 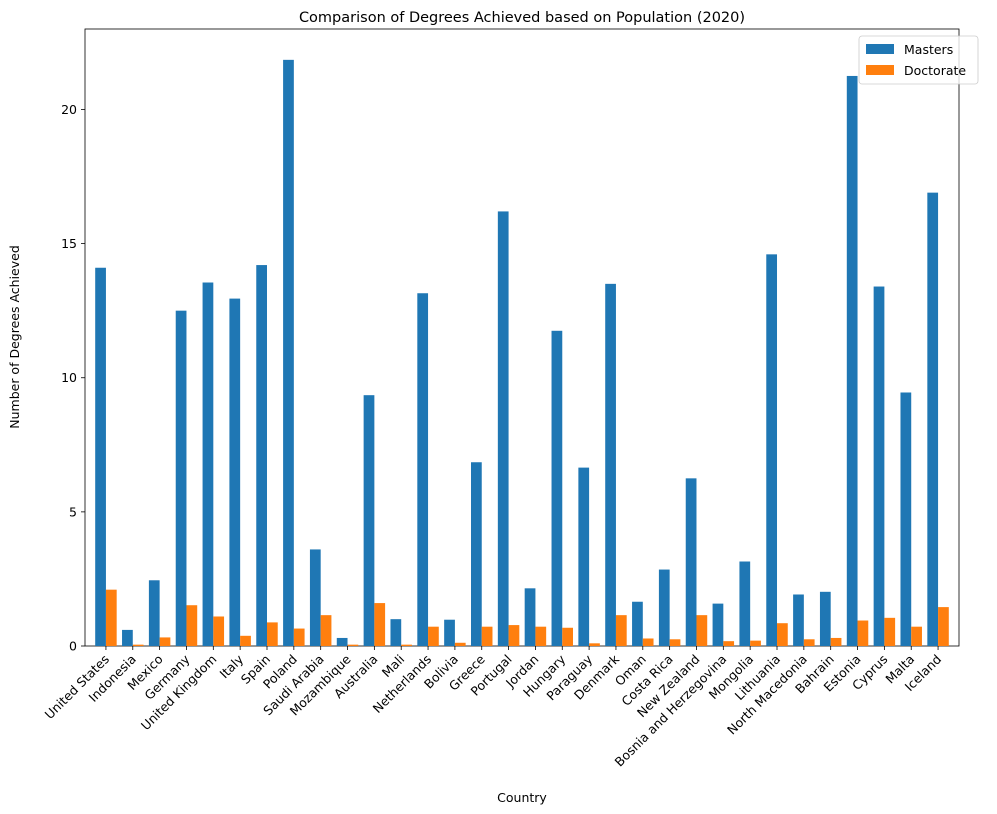 What do you see at coordinates (14, 337) in the screenshot?
I see `y-axis-label: Number of Degrees Achieved` at bounding box center [14, 337].